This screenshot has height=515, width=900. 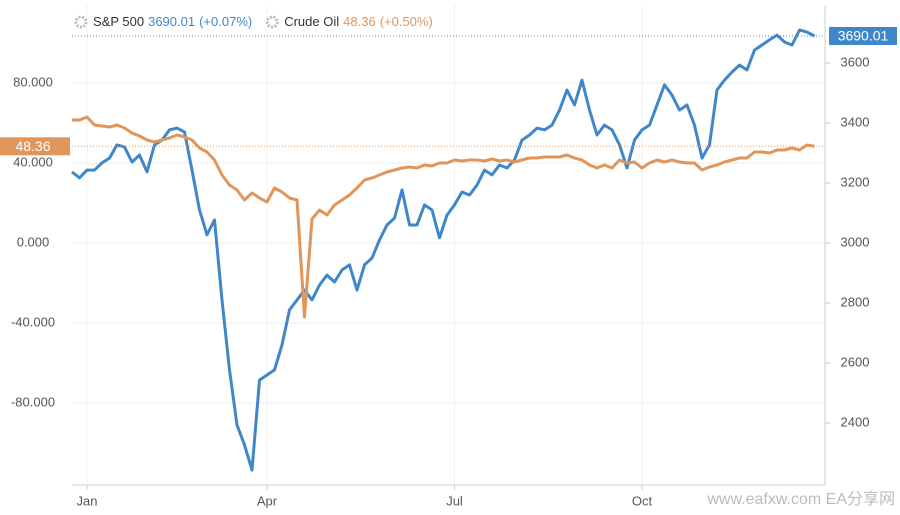 What do you see at coordinates (311, 21) in the screenshot?
I see `legend-name: Crude Oil` at bounding box center [311, 21].